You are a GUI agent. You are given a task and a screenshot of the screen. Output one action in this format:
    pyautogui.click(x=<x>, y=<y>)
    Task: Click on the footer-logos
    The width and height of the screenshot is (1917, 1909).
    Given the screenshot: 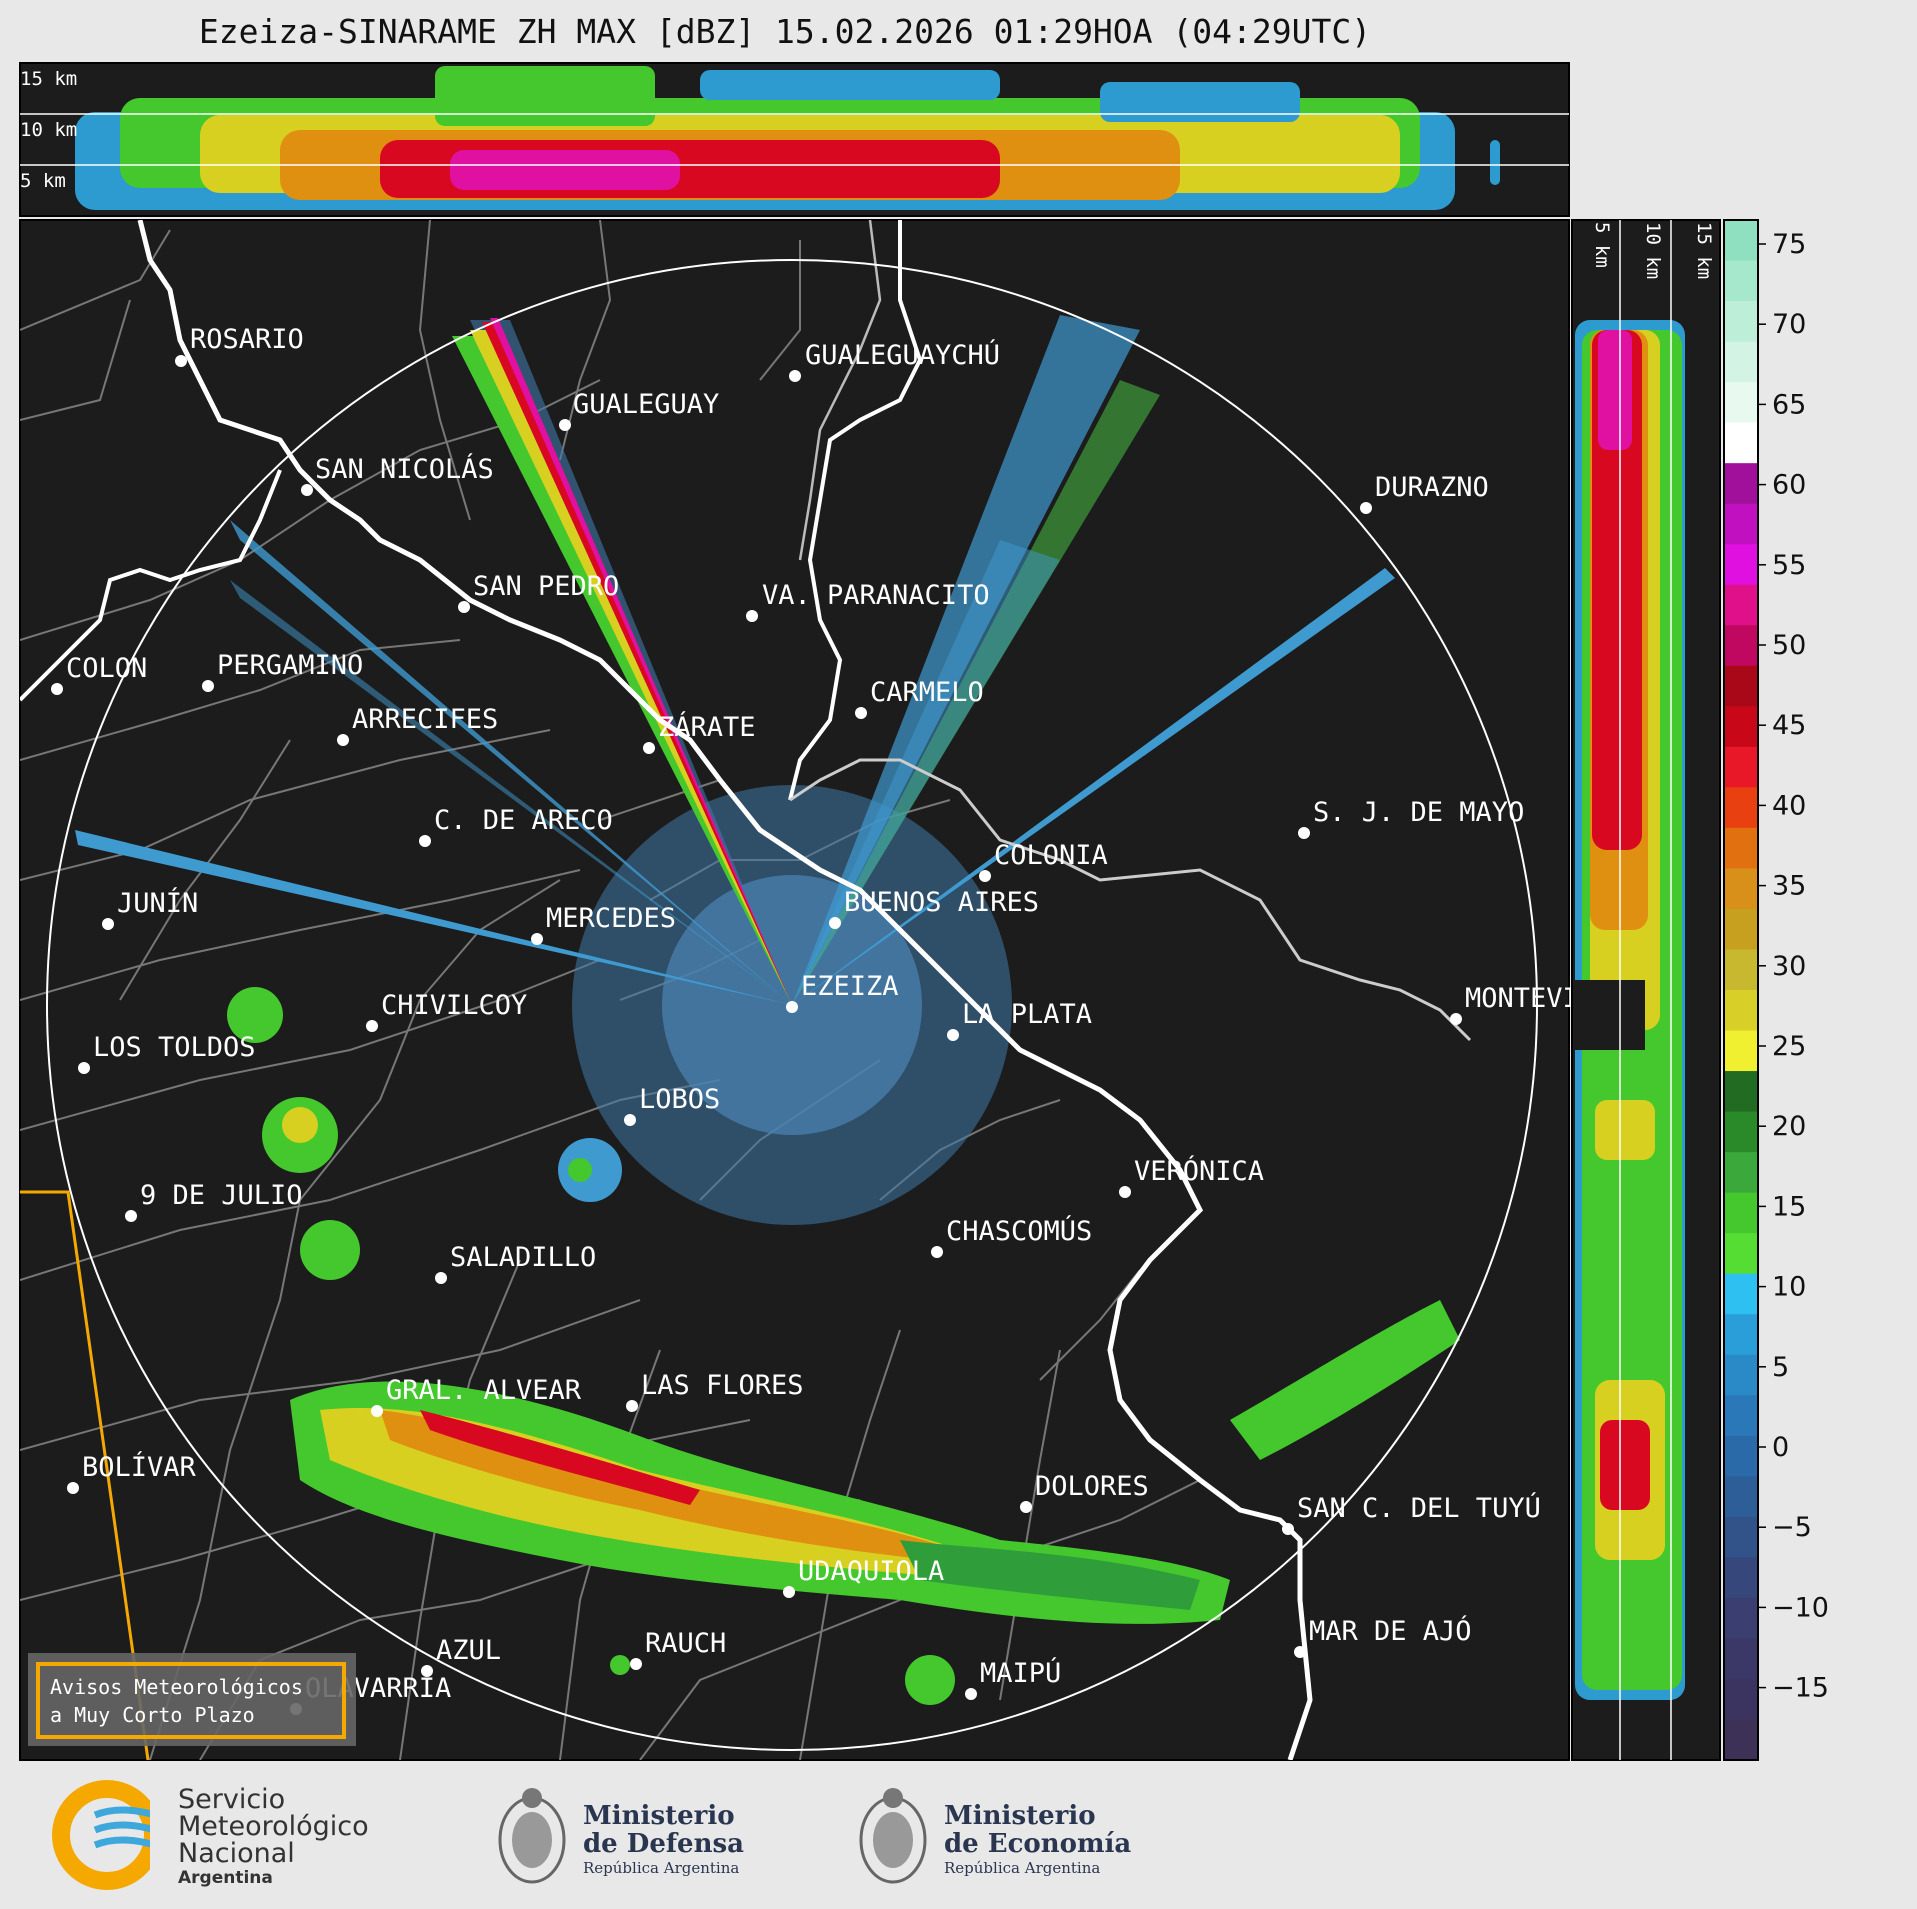 What is the action you would take?
    pyautogui.click(x=489, y=1835)
    